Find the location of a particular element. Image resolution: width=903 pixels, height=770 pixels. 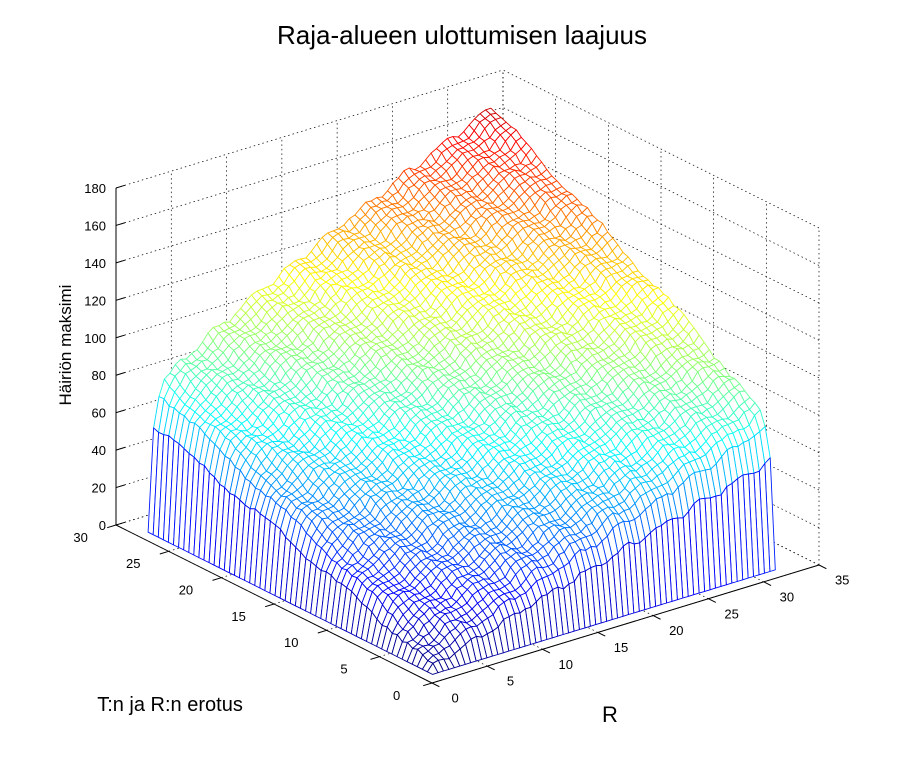

z-tick-label: 20 is located at coordinates (99, 488).